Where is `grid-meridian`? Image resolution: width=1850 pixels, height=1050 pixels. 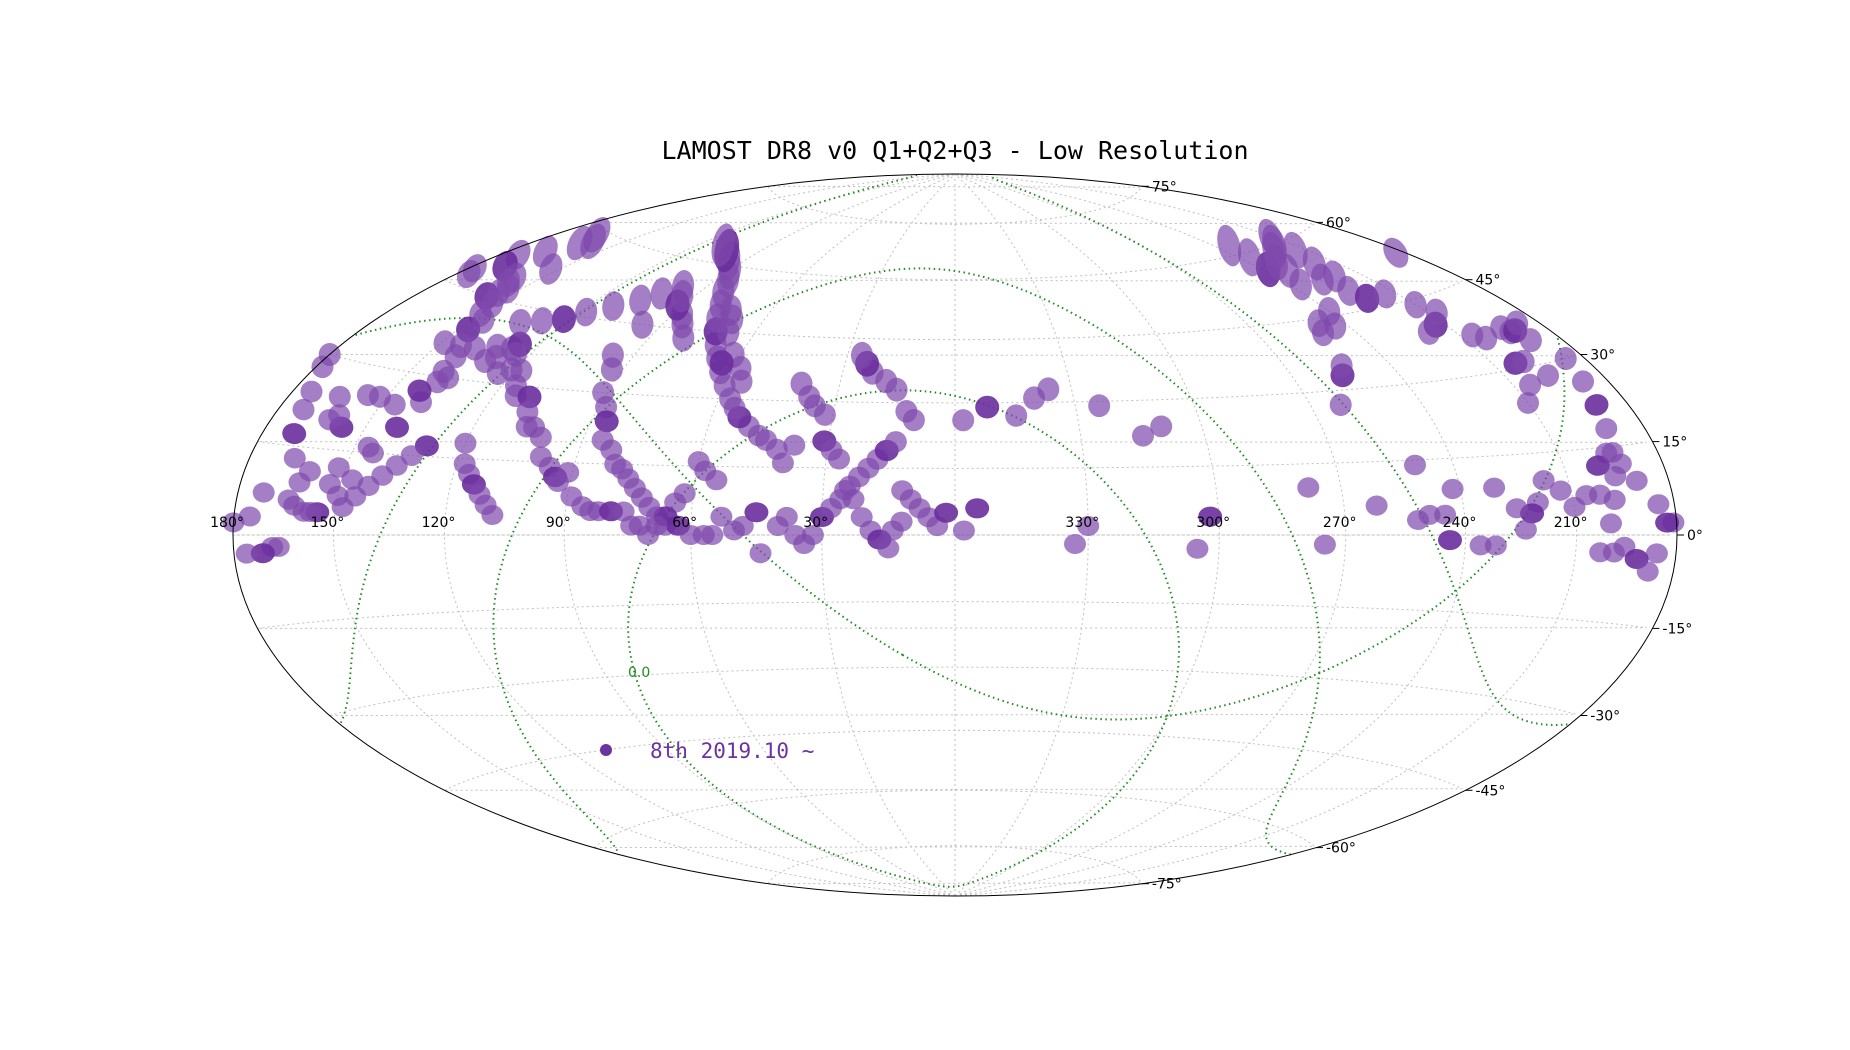 grid-meridian is located at coordinates (823, 535).